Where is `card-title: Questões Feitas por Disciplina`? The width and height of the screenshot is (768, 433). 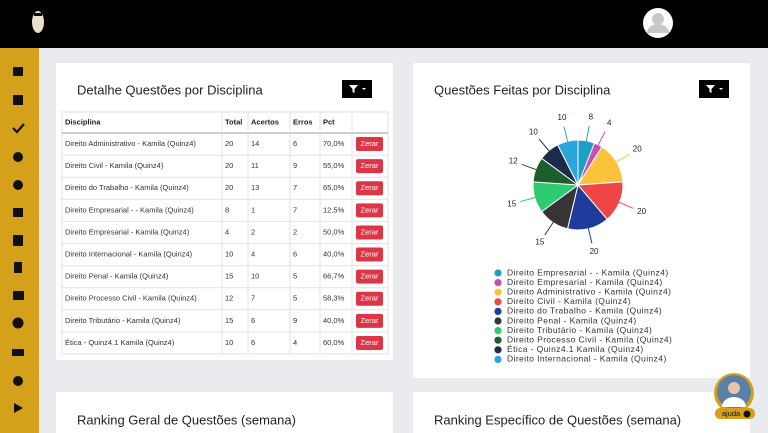
card-title: Questões Feitas por Disciplina is located at coordinates (522, 89).